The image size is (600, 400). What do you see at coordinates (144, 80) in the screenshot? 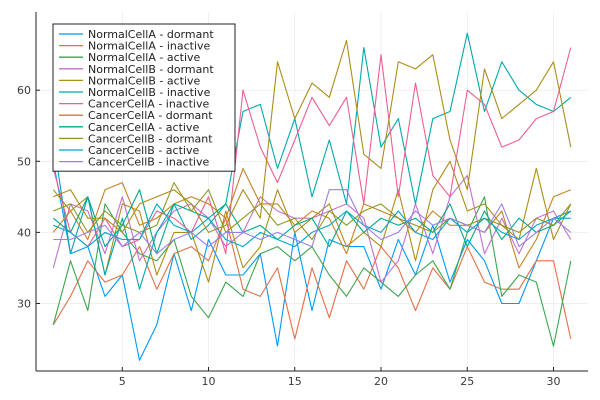
I see `legend-label: NormalCellB - active` at bounding box center [144, 80].